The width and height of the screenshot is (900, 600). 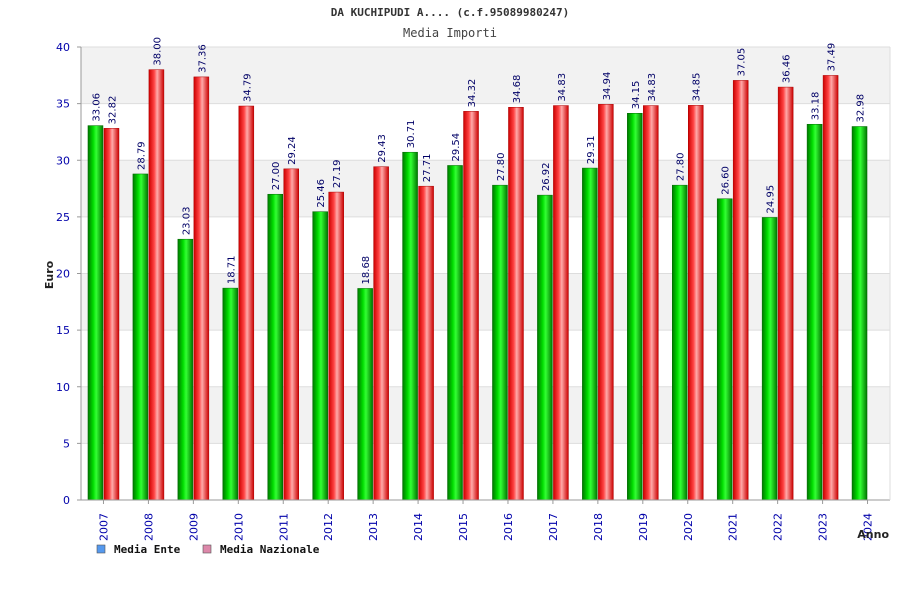 What do you see at coordinates (63, 104) in the screenshot?
I see `y-tick-label: 35` at bounding box center [63, 104].